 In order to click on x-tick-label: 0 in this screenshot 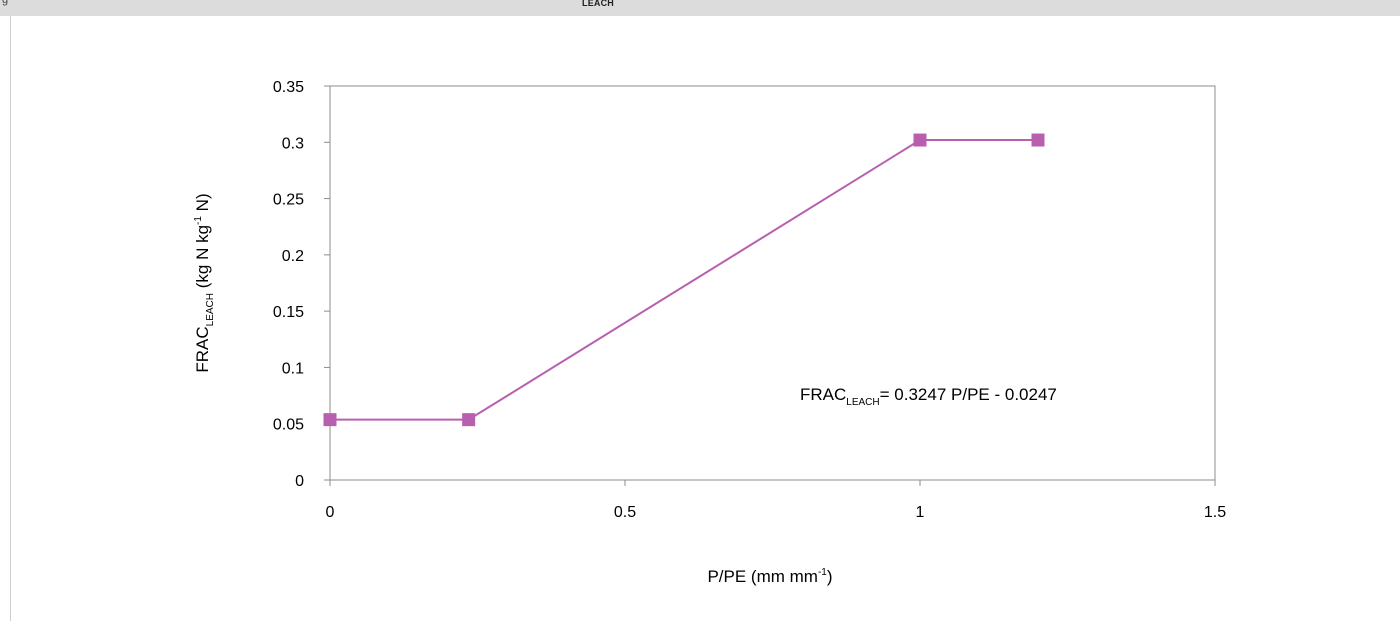, I will do `click(330, 512)`.